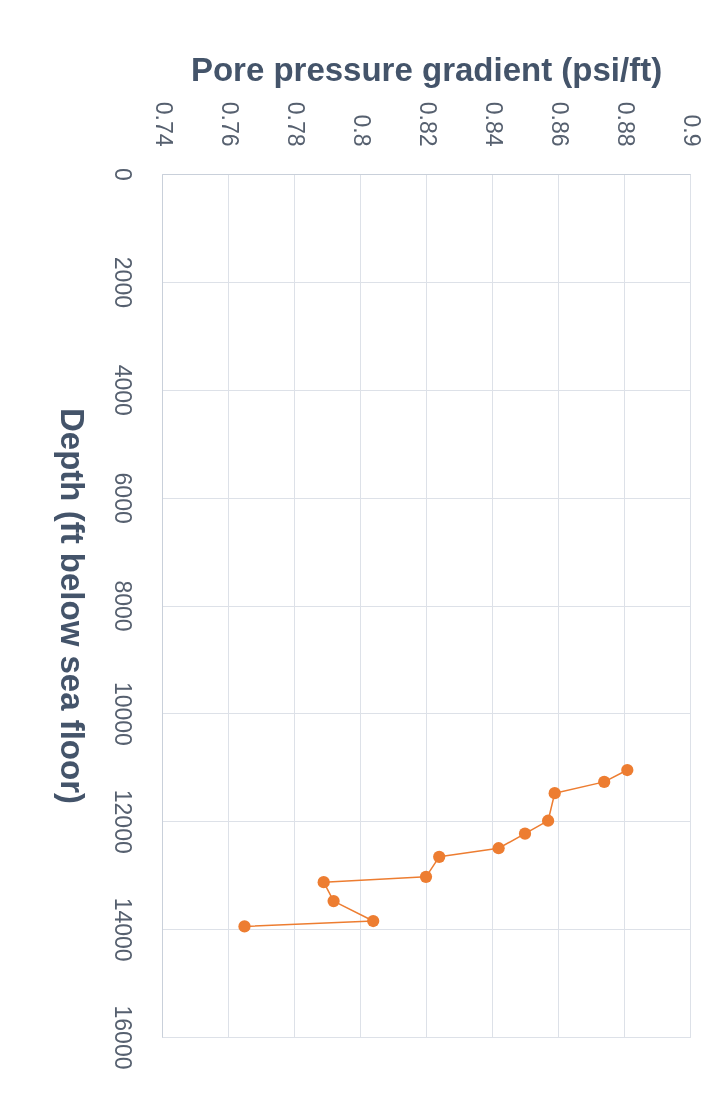  Describe the element at coordinates (122, 821) in the screenshot. I see `y-tick-label: 12000` at that location.